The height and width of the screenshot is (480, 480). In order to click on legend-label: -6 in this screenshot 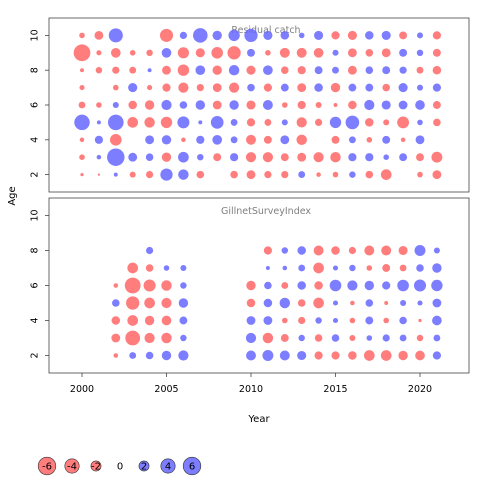, I will do `click(47, 467)`.